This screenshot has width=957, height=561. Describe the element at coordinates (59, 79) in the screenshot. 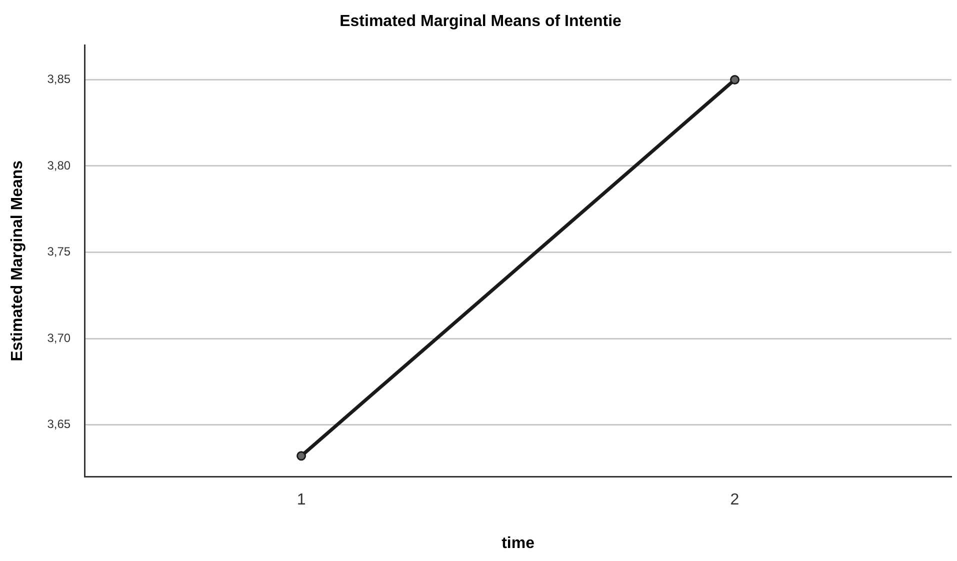

I see `y-tick-label: 3,85` at that location.